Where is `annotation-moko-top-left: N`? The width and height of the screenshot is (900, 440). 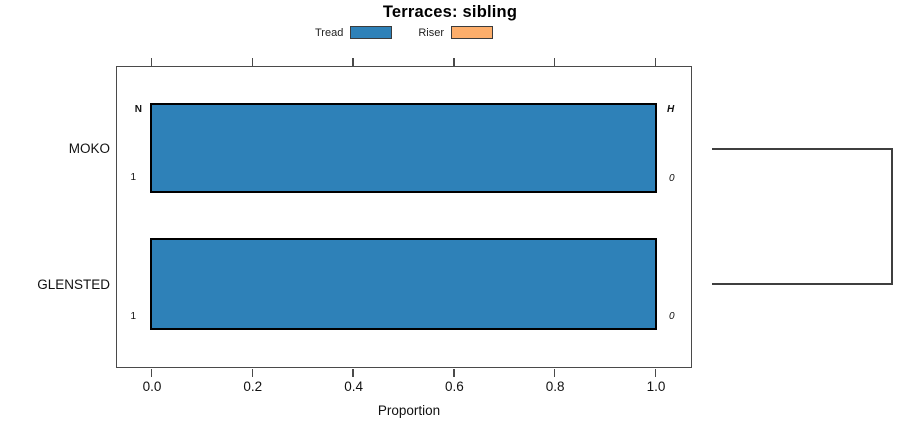
annotation-moko-top-left: N is located at coordinates (138, 109).